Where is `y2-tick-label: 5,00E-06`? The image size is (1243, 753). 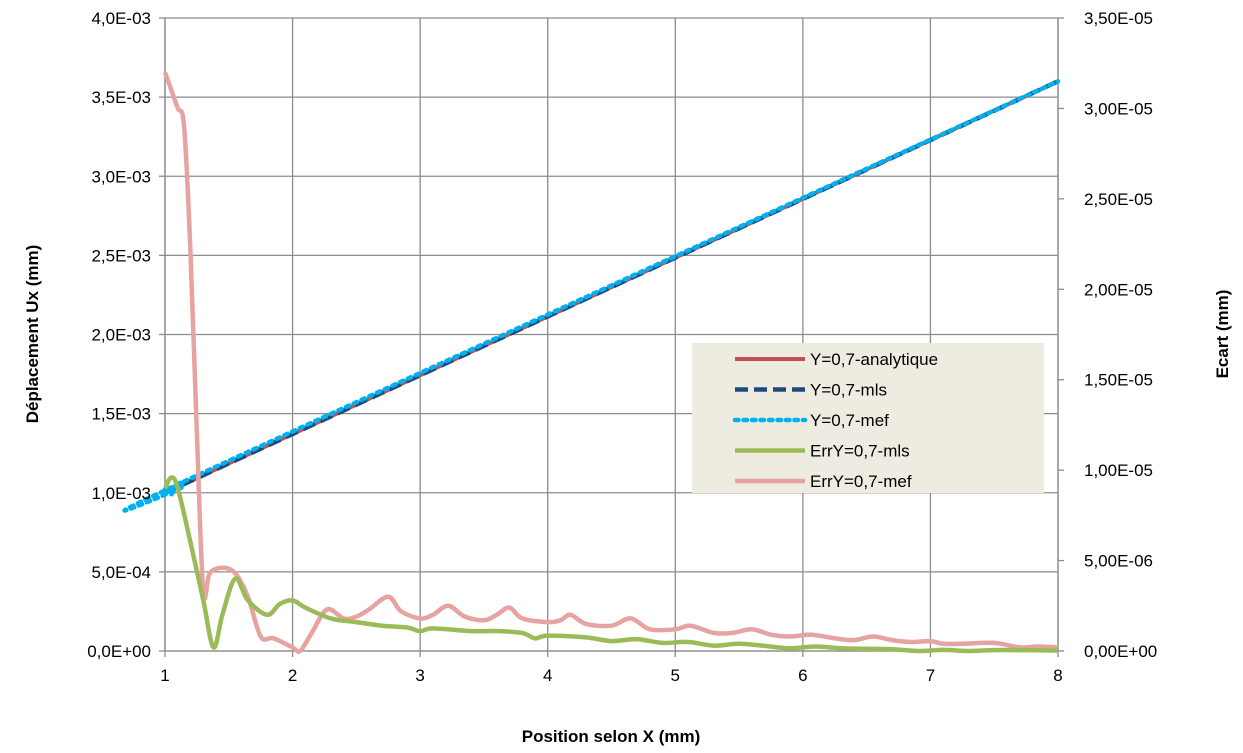 y2-tick-label: 5,00E-06 is located at coordinates (1118, 561).